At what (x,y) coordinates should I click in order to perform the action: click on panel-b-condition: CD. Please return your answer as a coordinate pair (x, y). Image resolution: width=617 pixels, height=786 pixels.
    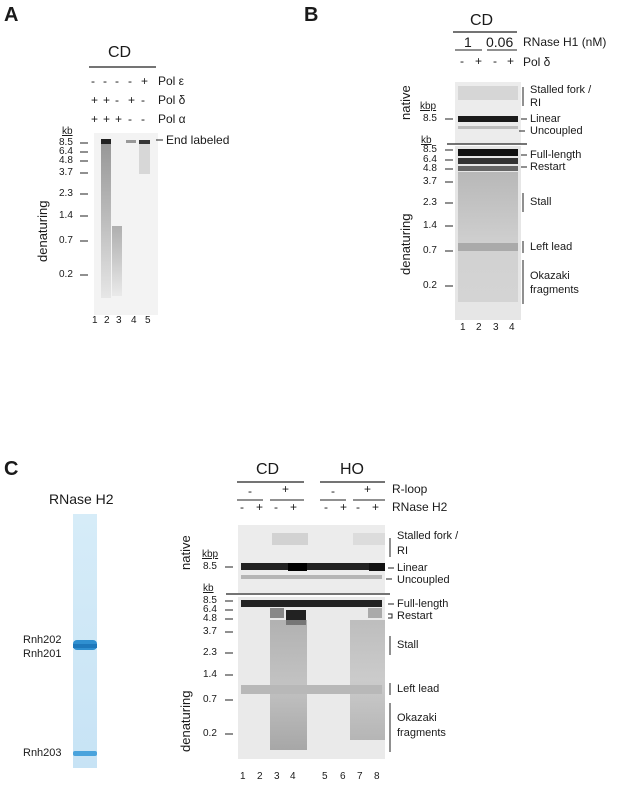
    Looking at the image, I should click on (482, 20).